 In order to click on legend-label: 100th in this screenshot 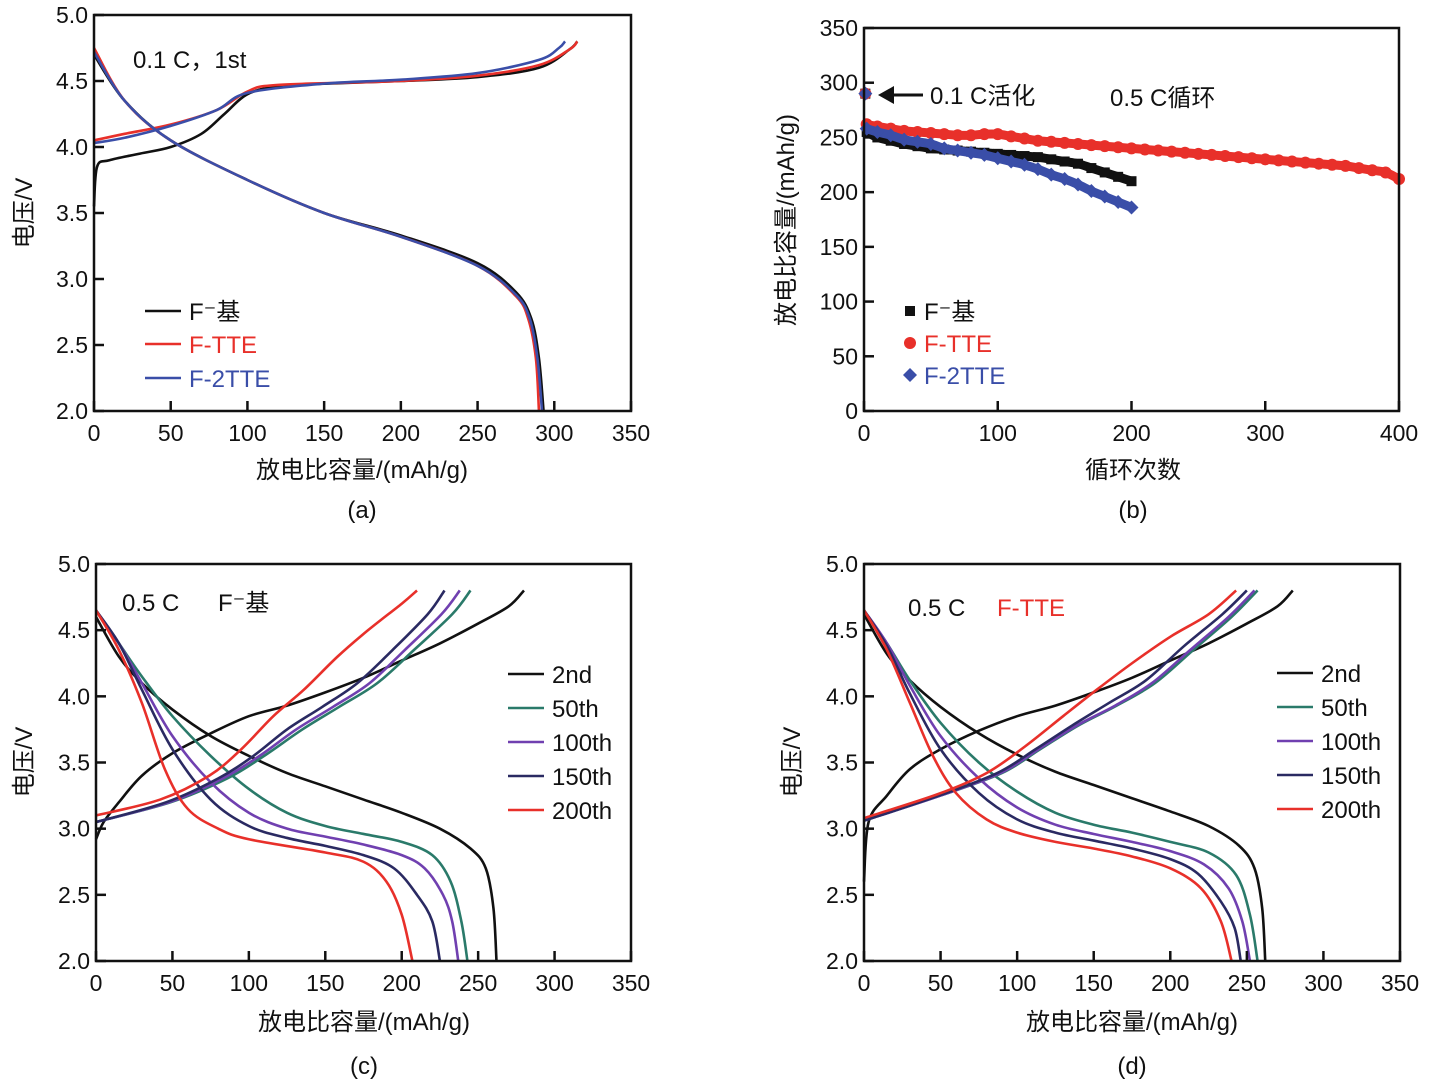, I will do `click(1351, 742)`.